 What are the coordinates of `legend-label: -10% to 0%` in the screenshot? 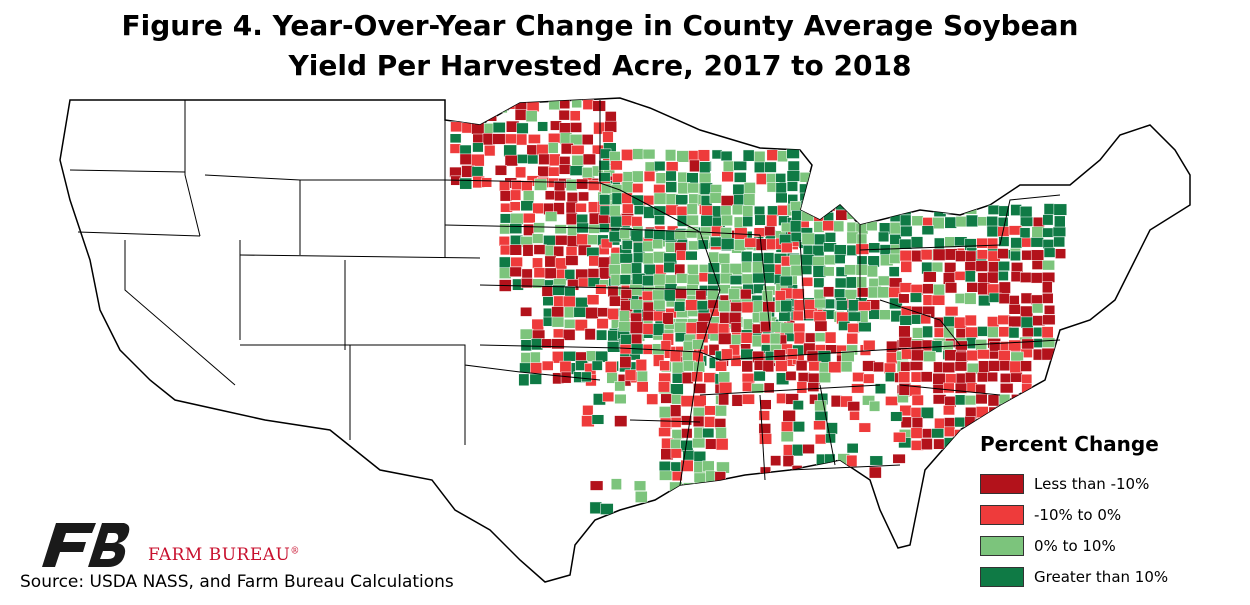 It's located at (1078, 515).